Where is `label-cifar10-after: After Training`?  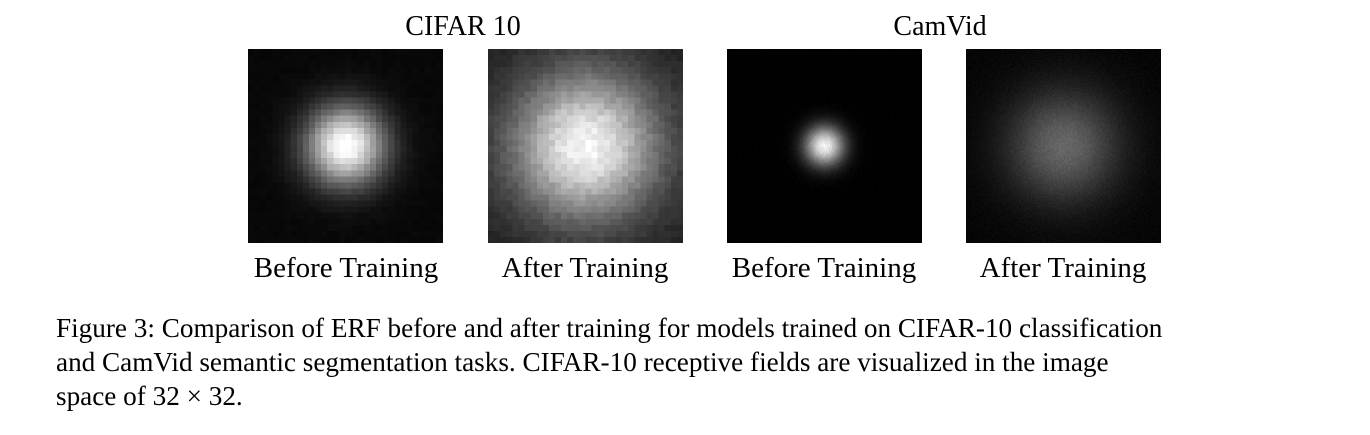 label-cifar10-after: After Training is located at coordinates (585, 268).